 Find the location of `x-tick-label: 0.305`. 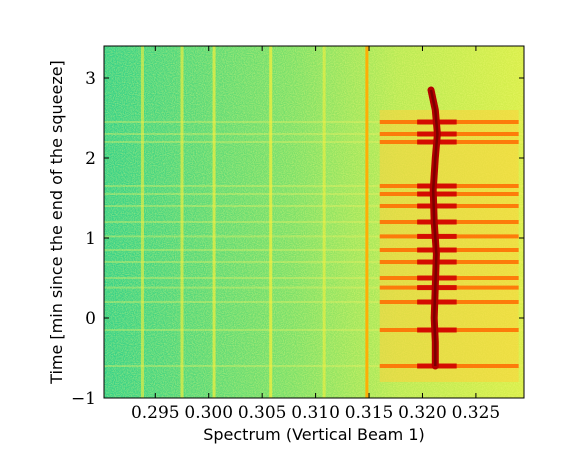

x-tick-label: 0.305 is located at coordinates (262, 413).